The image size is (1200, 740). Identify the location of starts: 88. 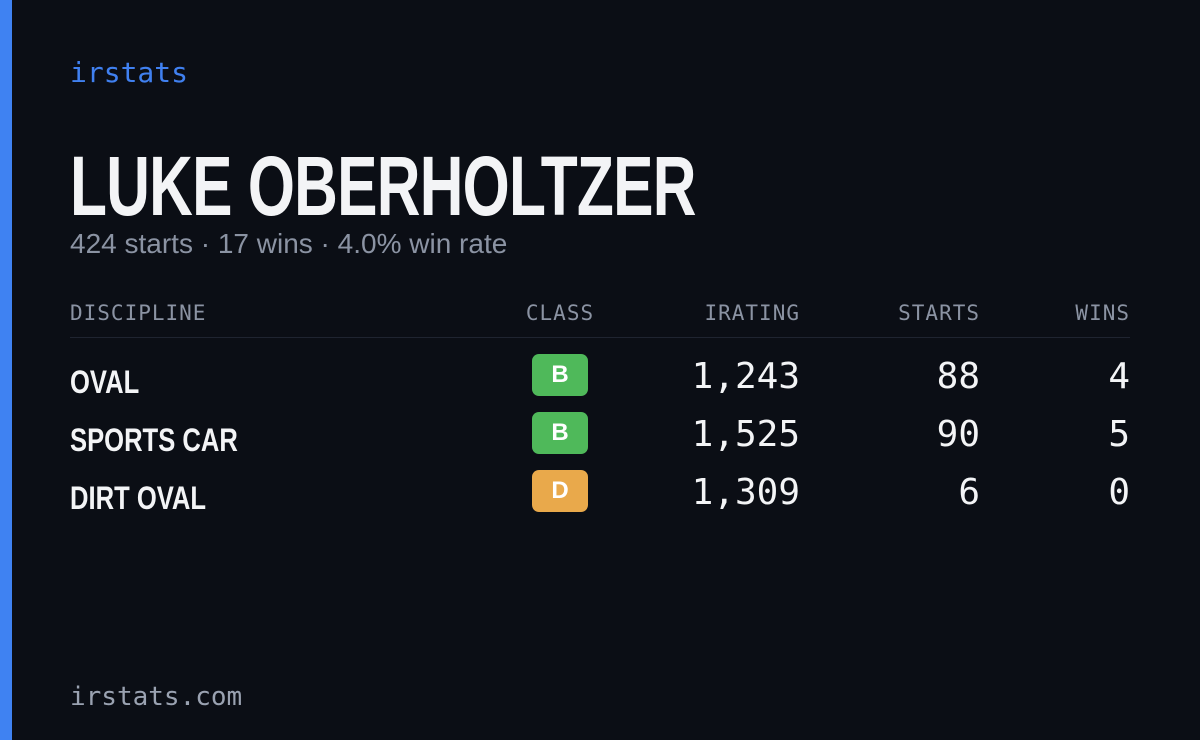
(958, 376).